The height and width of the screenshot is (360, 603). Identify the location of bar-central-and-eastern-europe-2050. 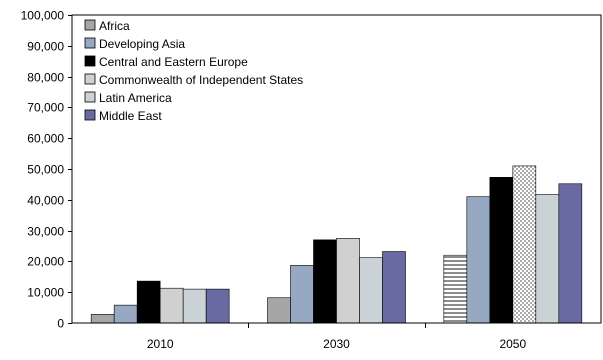
(501, 250).